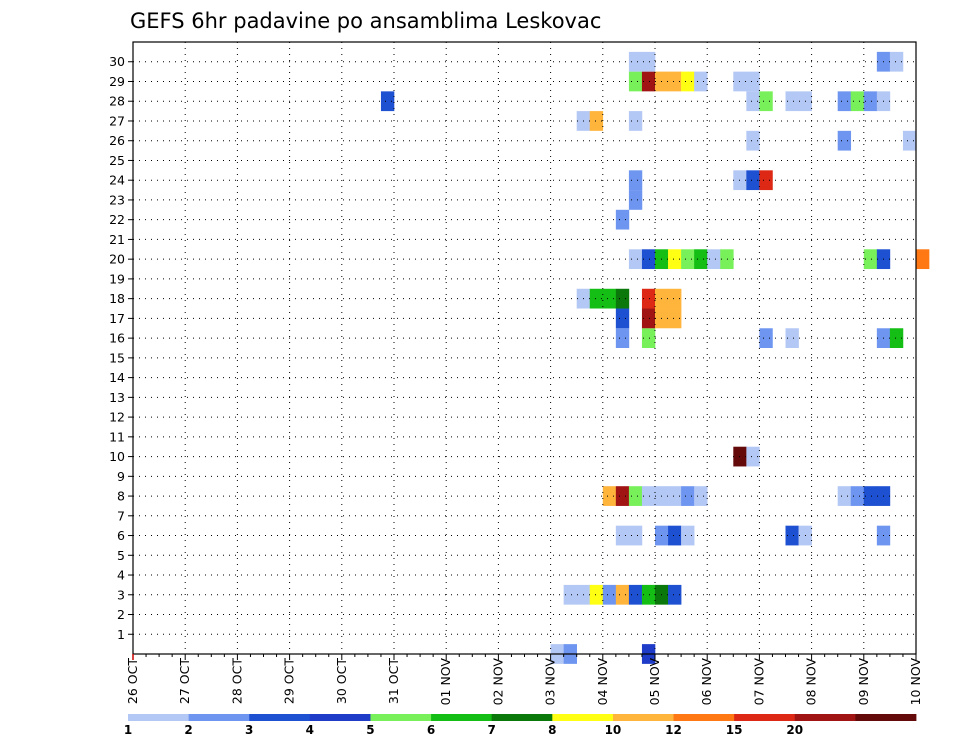  What do you see at coordinates (654, 682) in the screenshot?
I see `x-tick-label: 05 NOV` at bounding box center [654, 682].